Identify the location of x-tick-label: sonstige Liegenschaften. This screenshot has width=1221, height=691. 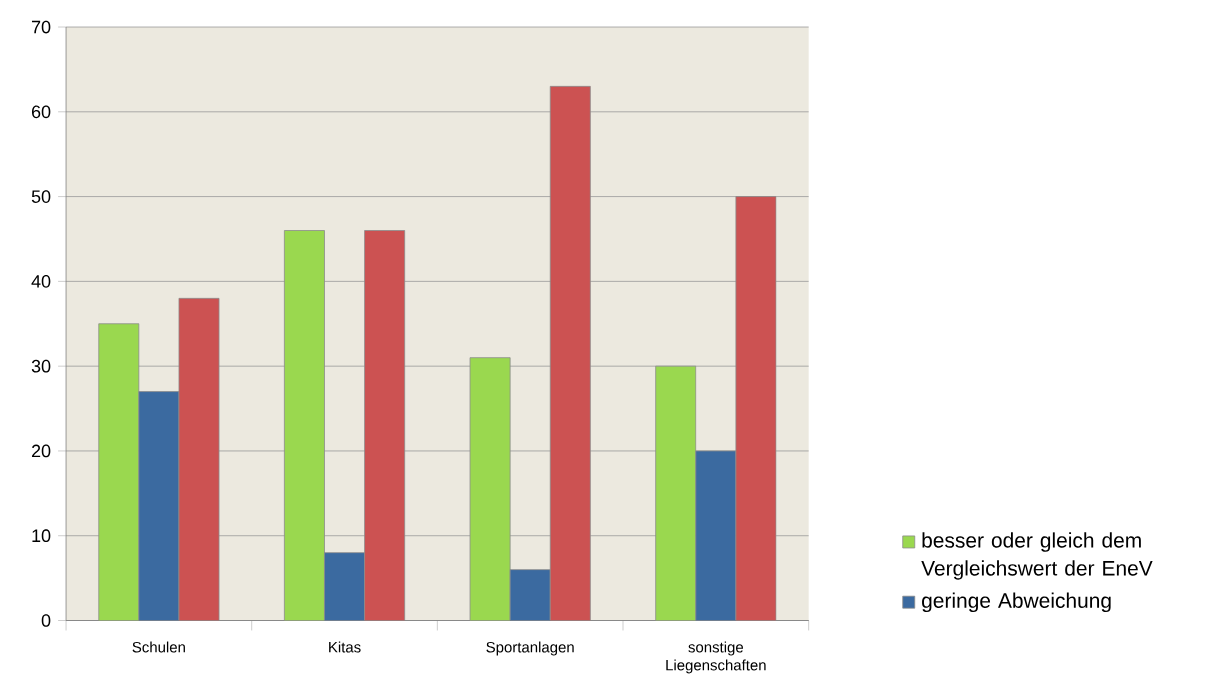
(716, 657).